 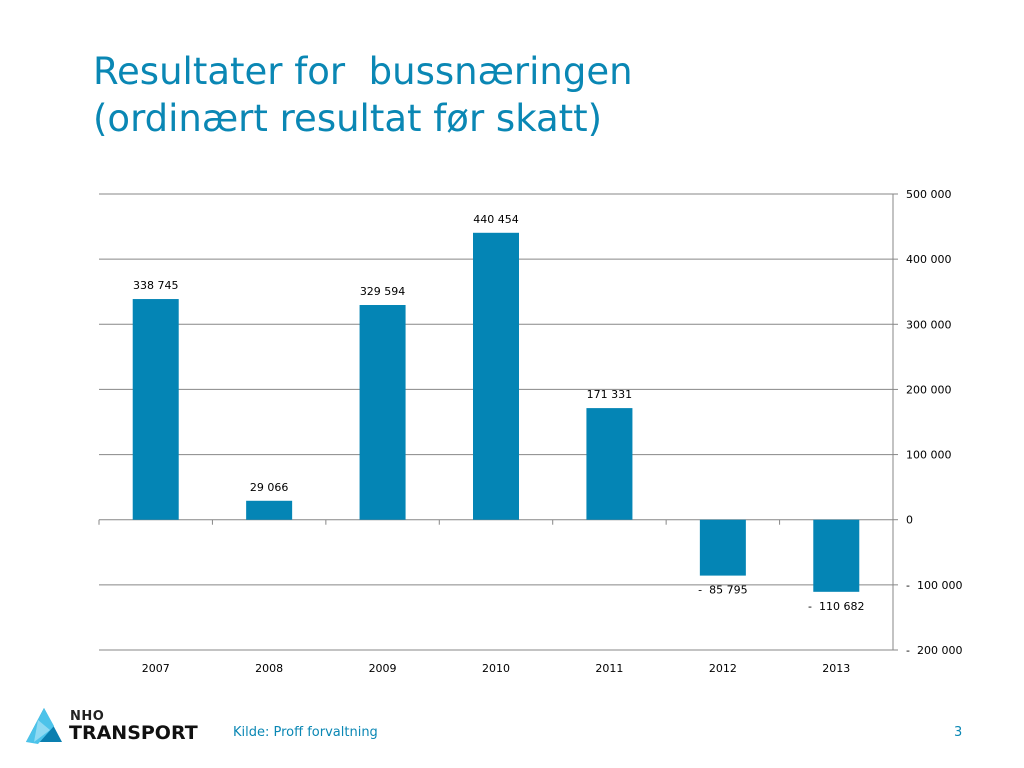 I want to click on data-label: - 110 682, so click(x=836, y=606).